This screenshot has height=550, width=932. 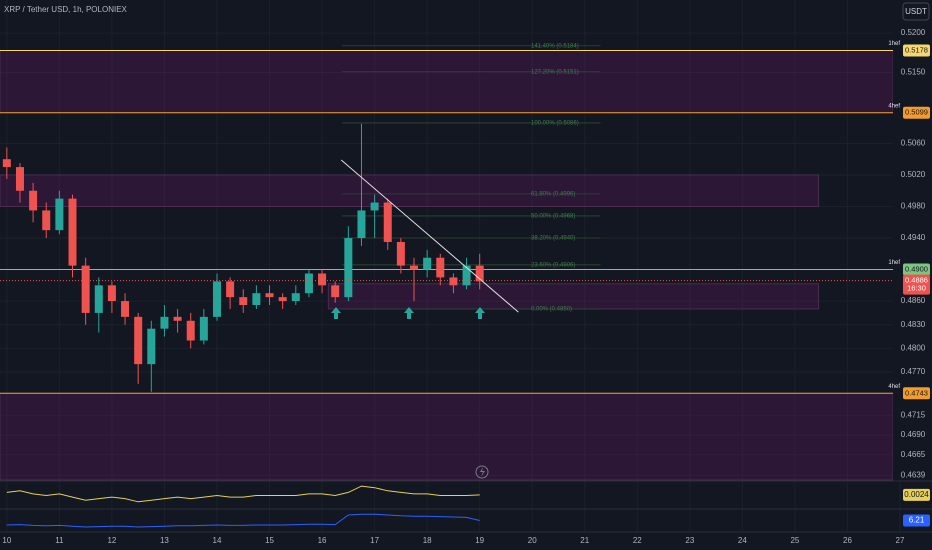 What do you see at coordinates (269, 540) in the screenshot?
I see `x-tick-label: 15` at bounding box center [269, 540].